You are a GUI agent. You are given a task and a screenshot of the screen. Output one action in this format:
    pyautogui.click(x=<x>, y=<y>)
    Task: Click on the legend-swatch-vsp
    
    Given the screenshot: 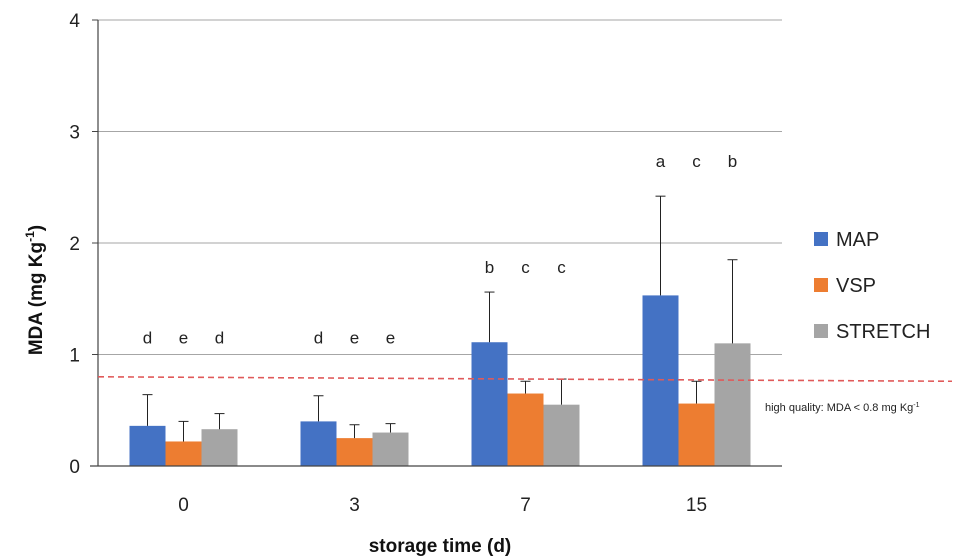 What is the action you would take?
    pyautogui.click(x=821, y=285)
    